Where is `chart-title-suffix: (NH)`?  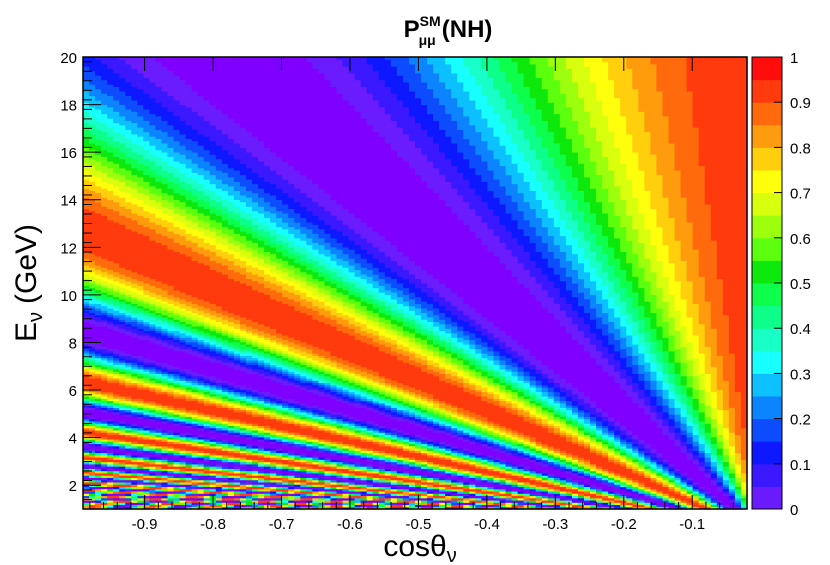
chart-title-suffix: (NH) is located at coordinates (467, 29).